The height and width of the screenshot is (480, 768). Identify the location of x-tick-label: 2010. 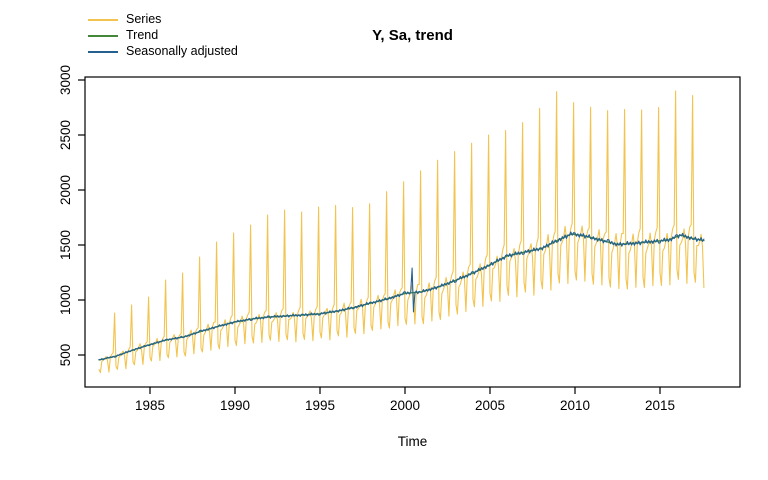
(575, 405).